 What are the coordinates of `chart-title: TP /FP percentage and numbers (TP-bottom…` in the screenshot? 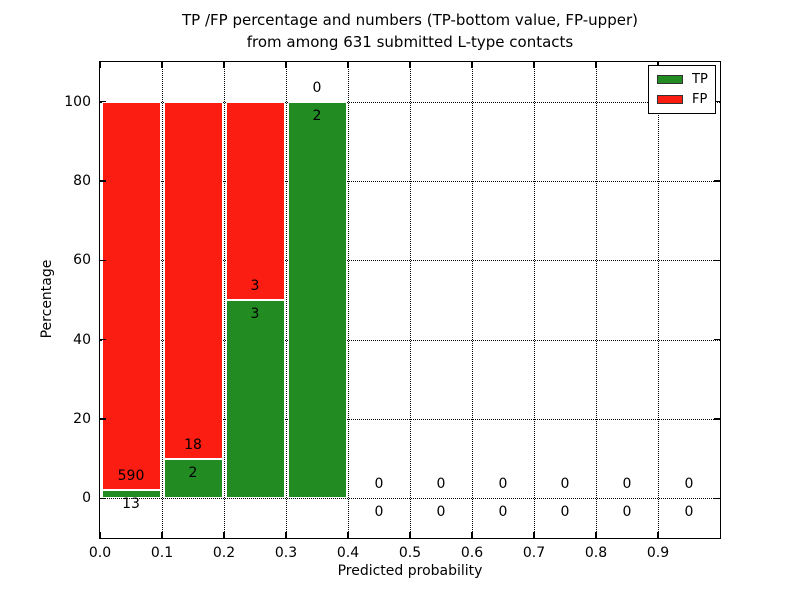 It's located at (410, 31).